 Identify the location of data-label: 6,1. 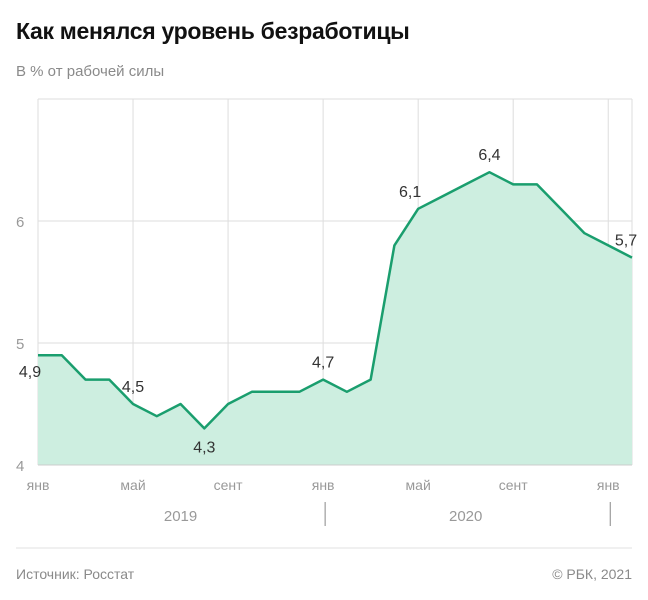
(410, 192).